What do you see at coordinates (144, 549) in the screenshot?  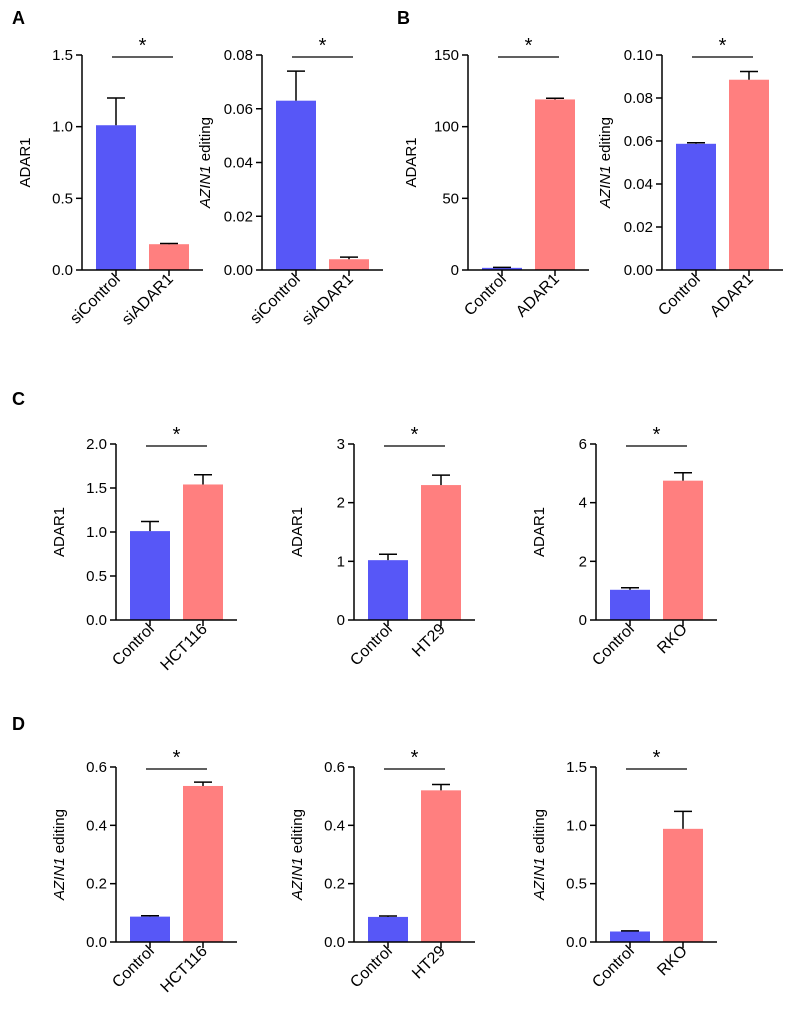 I see `chart-5: 0.0 0.5 1.0 1.5 2.0 Control HCT116 ADAR1 *` at bounding box center [144, 549].